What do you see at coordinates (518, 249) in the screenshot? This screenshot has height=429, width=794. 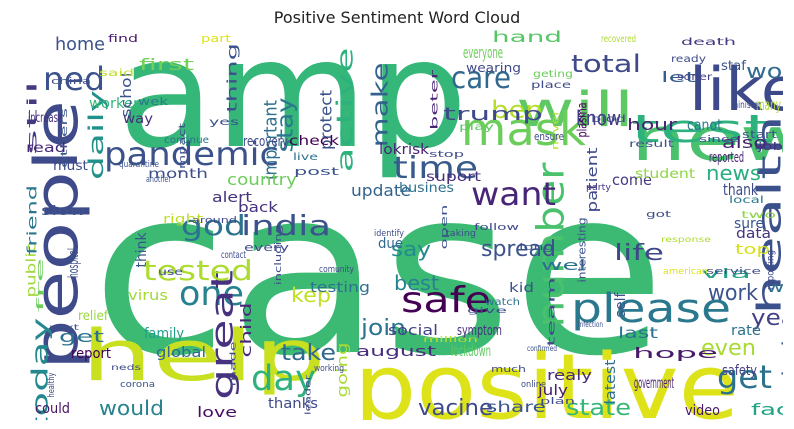 I see `word-spread: spread` at bounding box center [518, 249].